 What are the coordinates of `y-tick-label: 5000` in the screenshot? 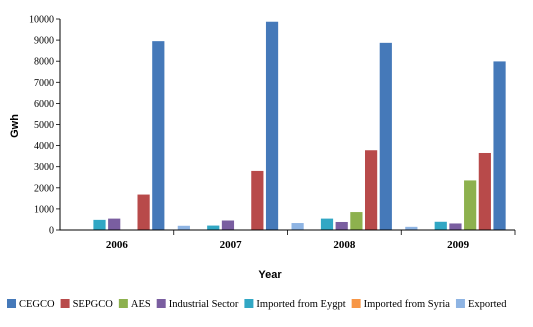 It's located at (44, 125).